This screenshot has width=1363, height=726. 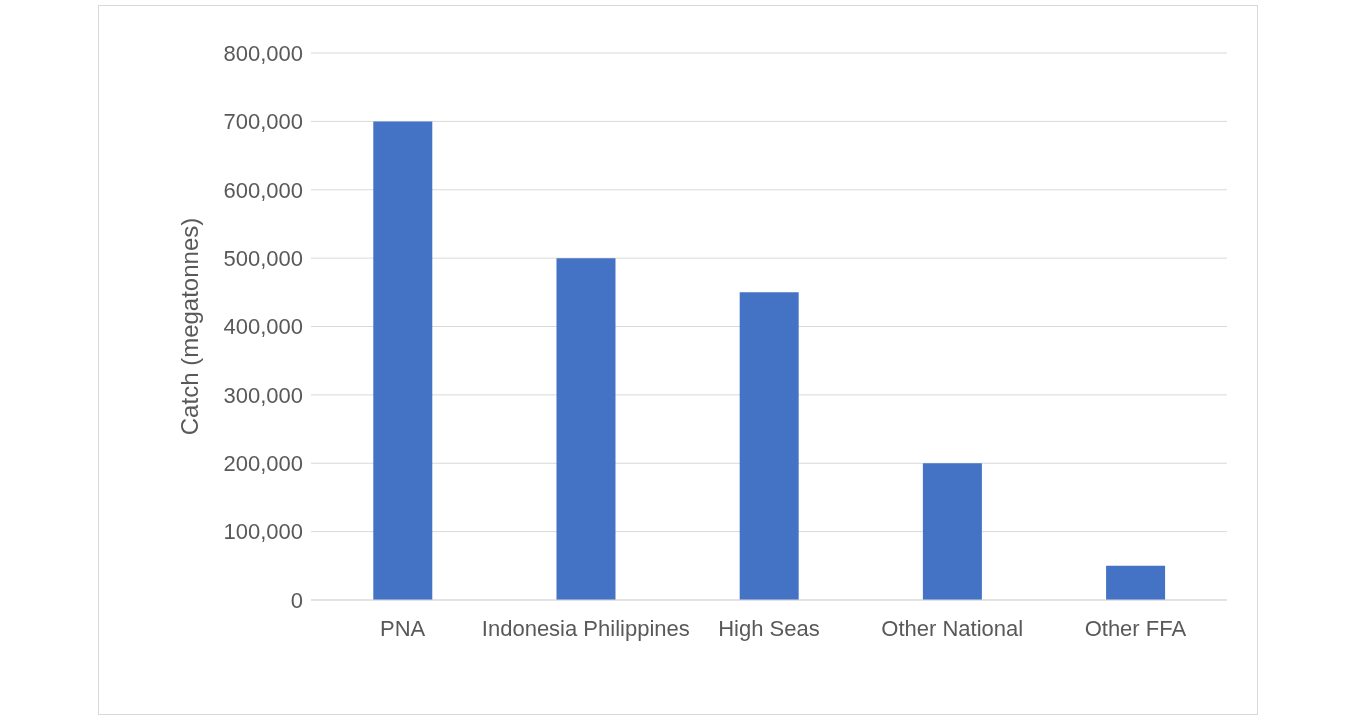 What do you see at coordinates (952, 628) in the screenshot?
I see `x-tick-label: Other National` at bounding box center [952, 628].